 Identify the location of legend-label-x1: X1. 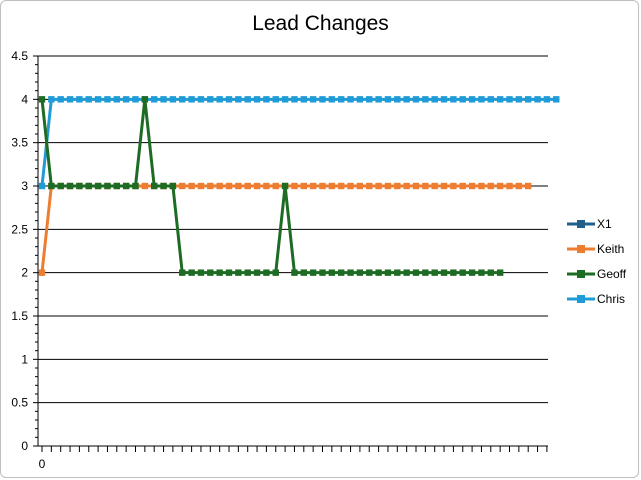
(604, 224).